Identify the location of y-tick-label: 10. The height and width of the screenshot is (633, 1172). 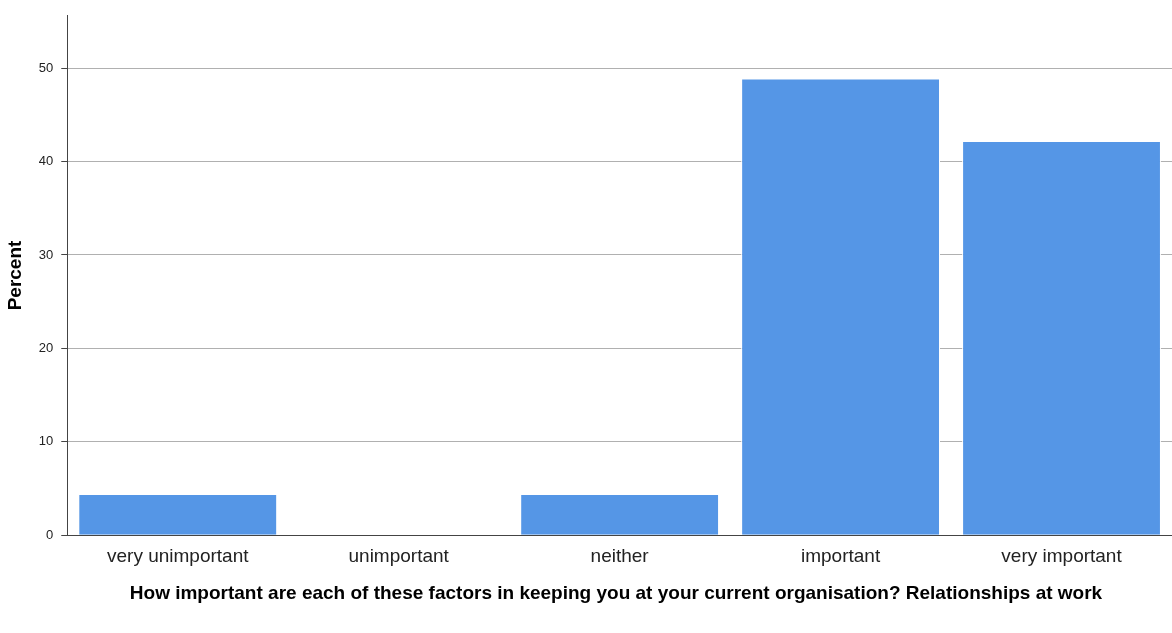
(46, 441).